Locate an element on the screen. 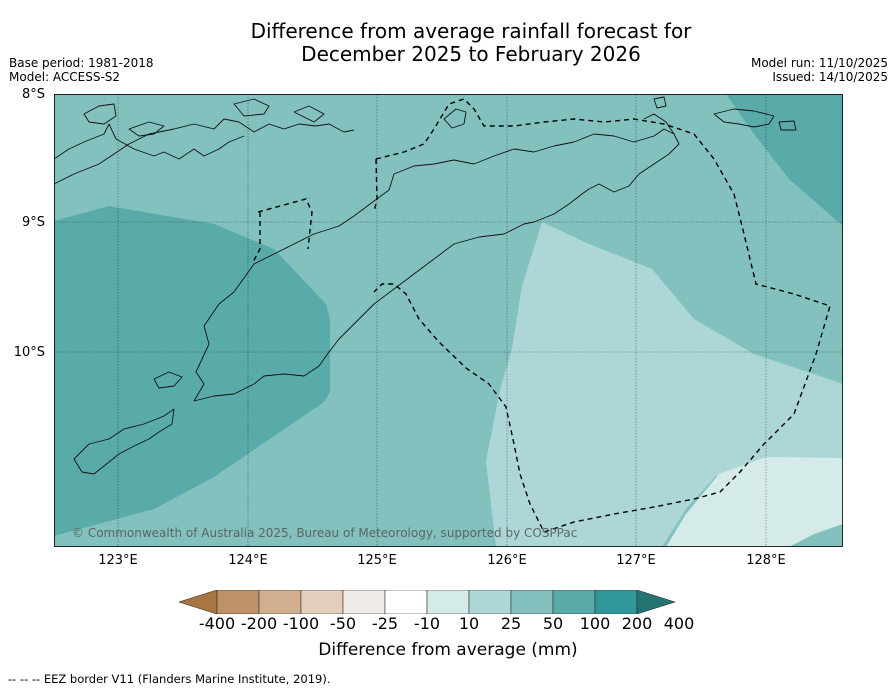 The height and width of the screenshot is (690, 896). lon-label-127e: 127°E is located at coordinates (636, 560).